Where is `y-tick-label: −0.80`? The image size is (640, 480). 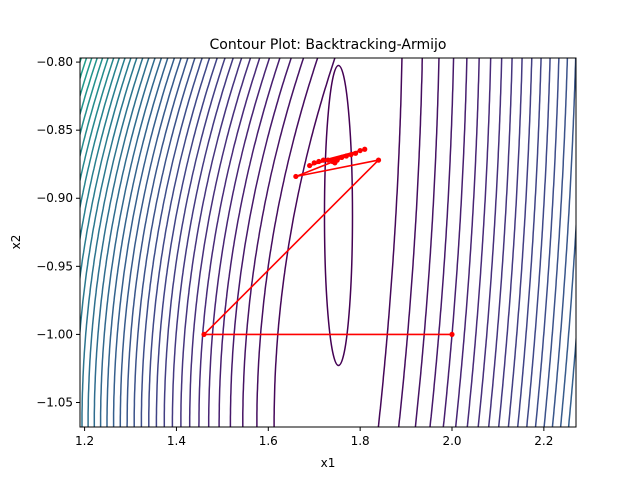
y-tick-label: −0.80 is located at coordinates (54, 62).